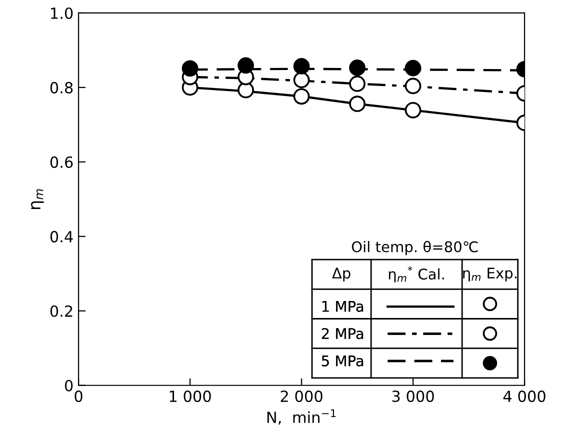  I want to click on x-tick-label: 2 000, so click(301, 396).